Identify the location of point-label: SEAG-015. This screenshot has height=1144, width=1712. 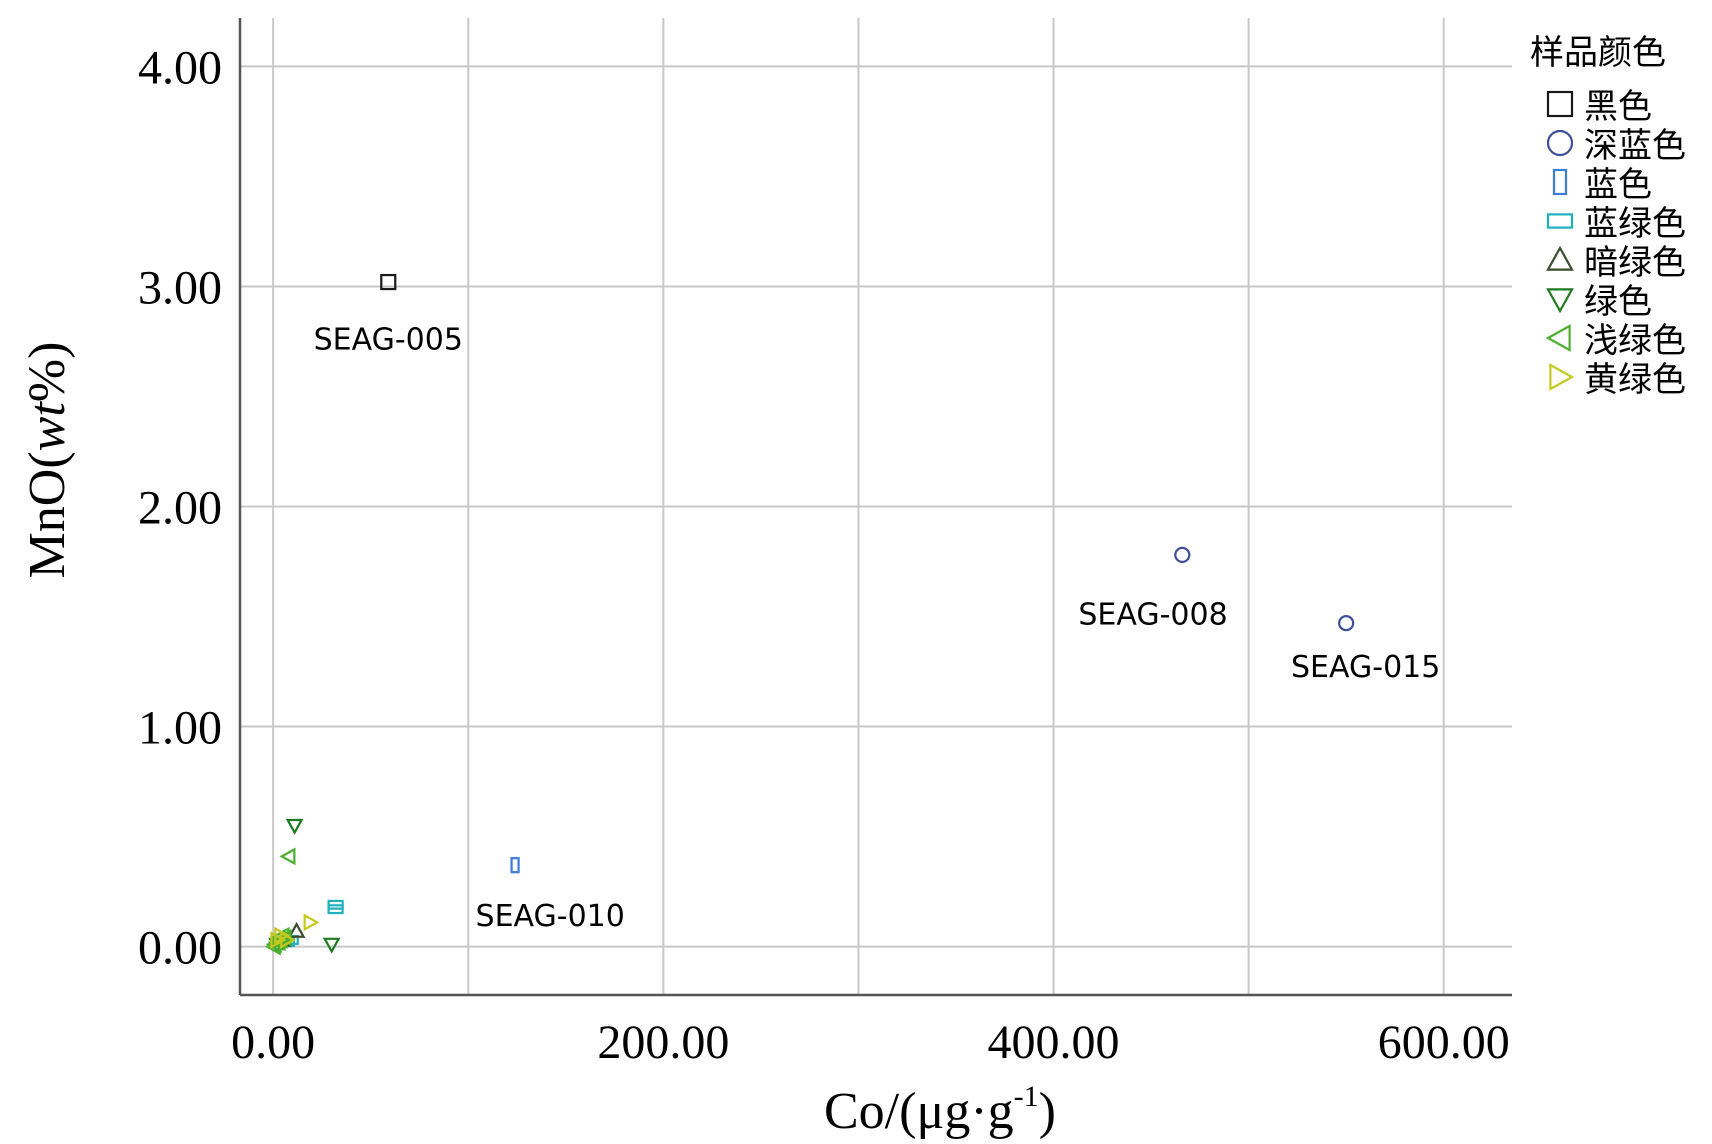
(1365, 667).